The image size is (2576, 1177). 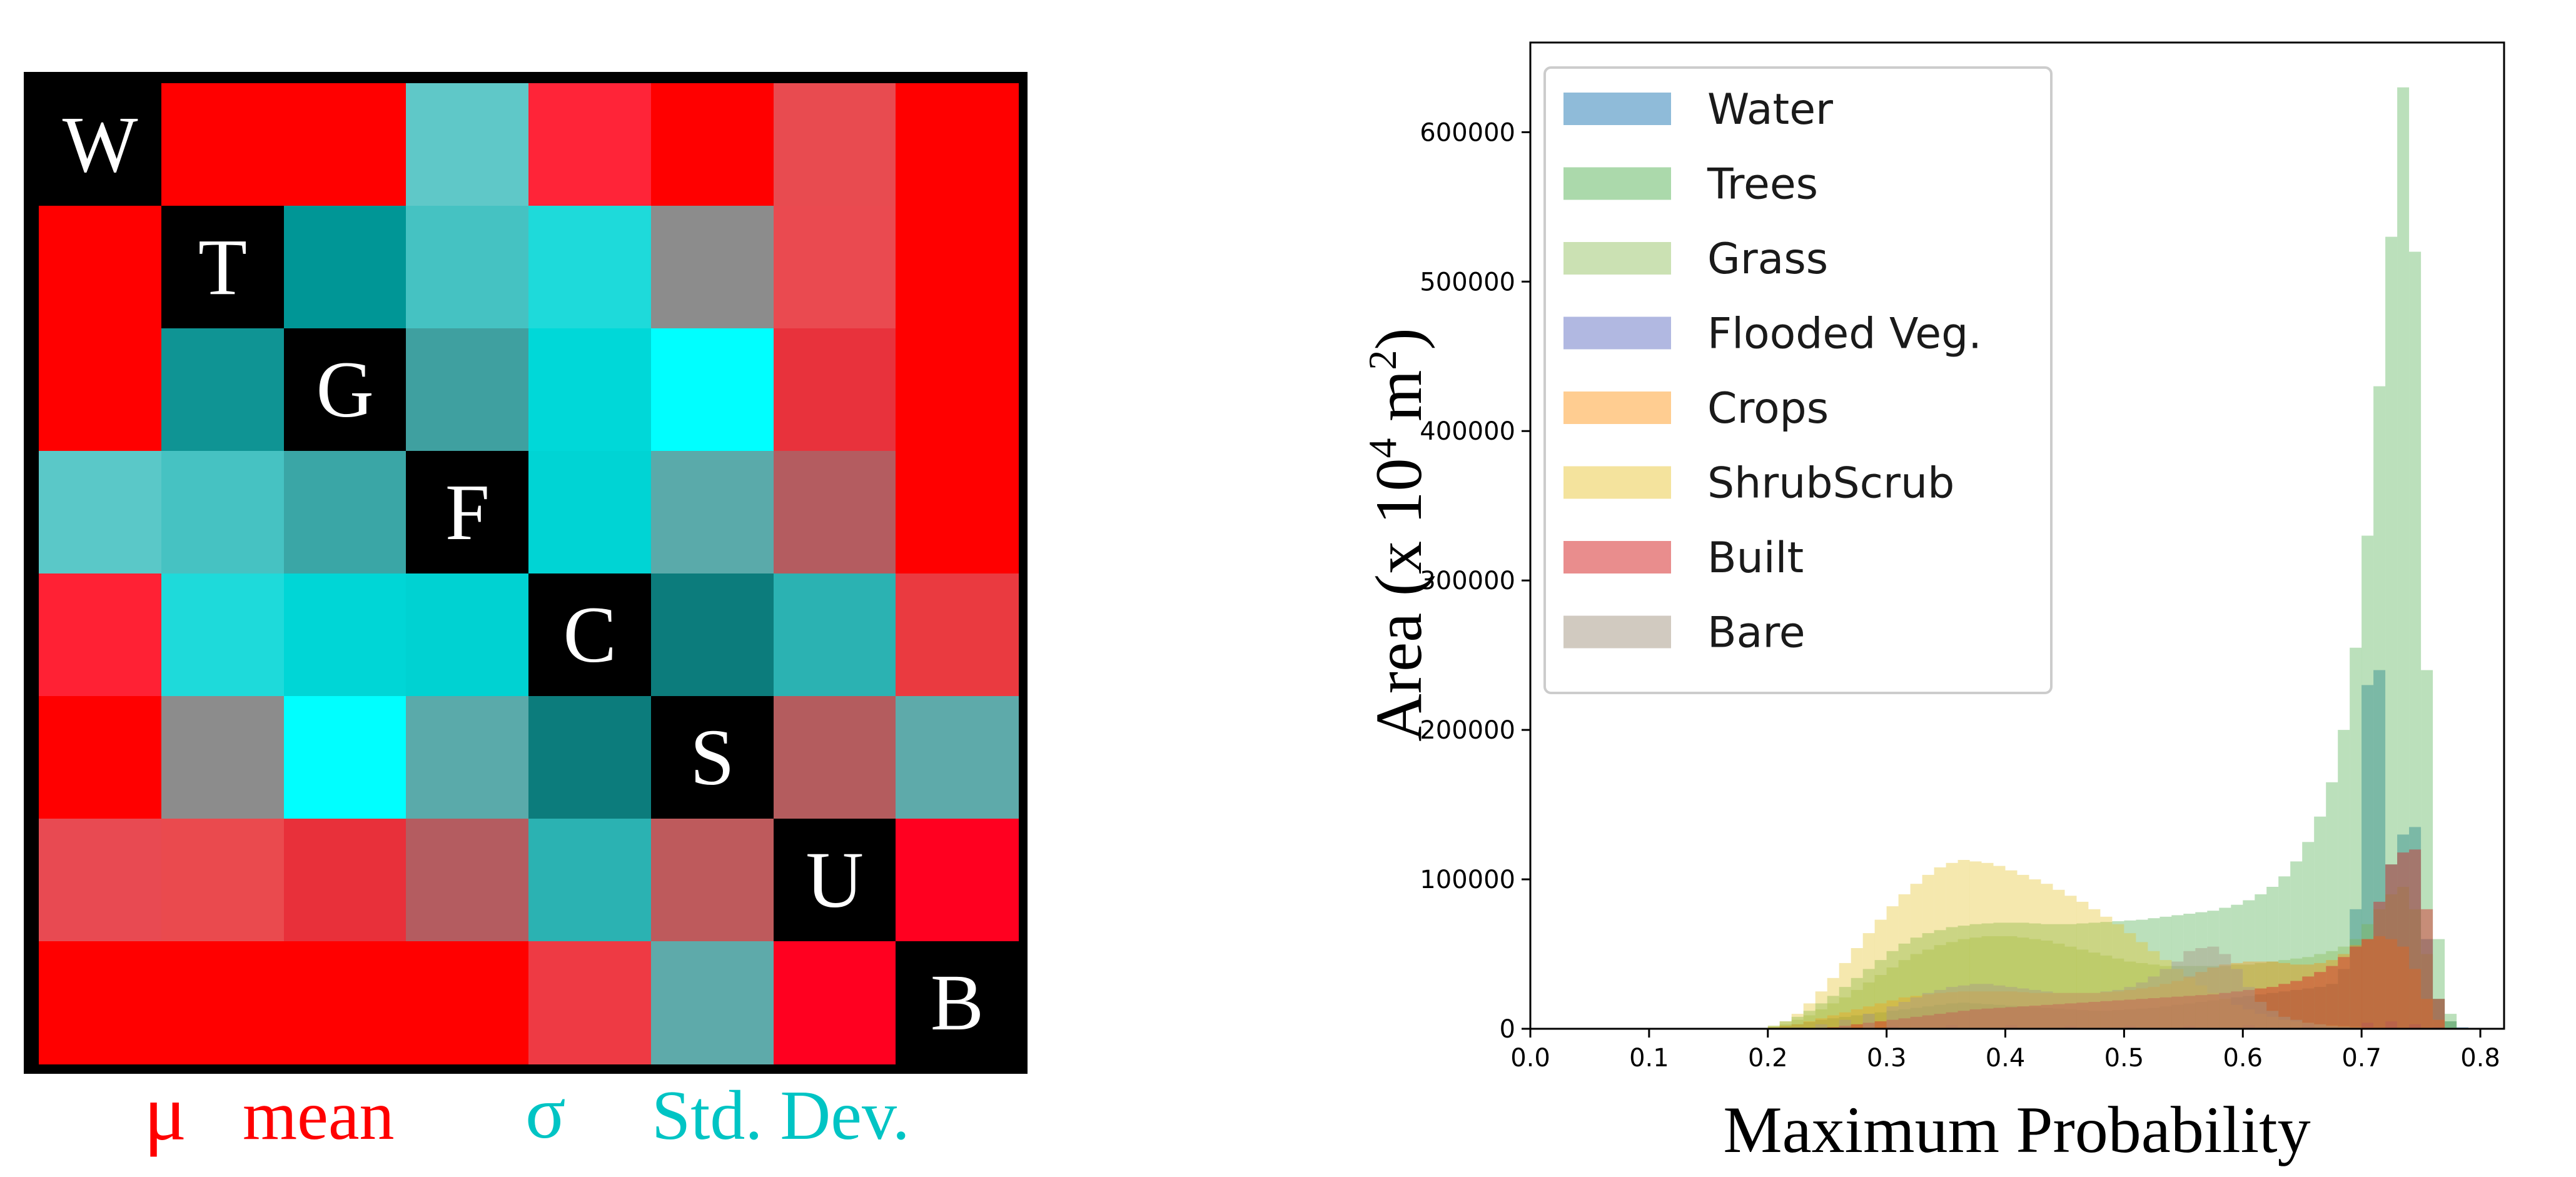 I want to click on x-tick-label: 0.1, so click(x=1649, y=1058).